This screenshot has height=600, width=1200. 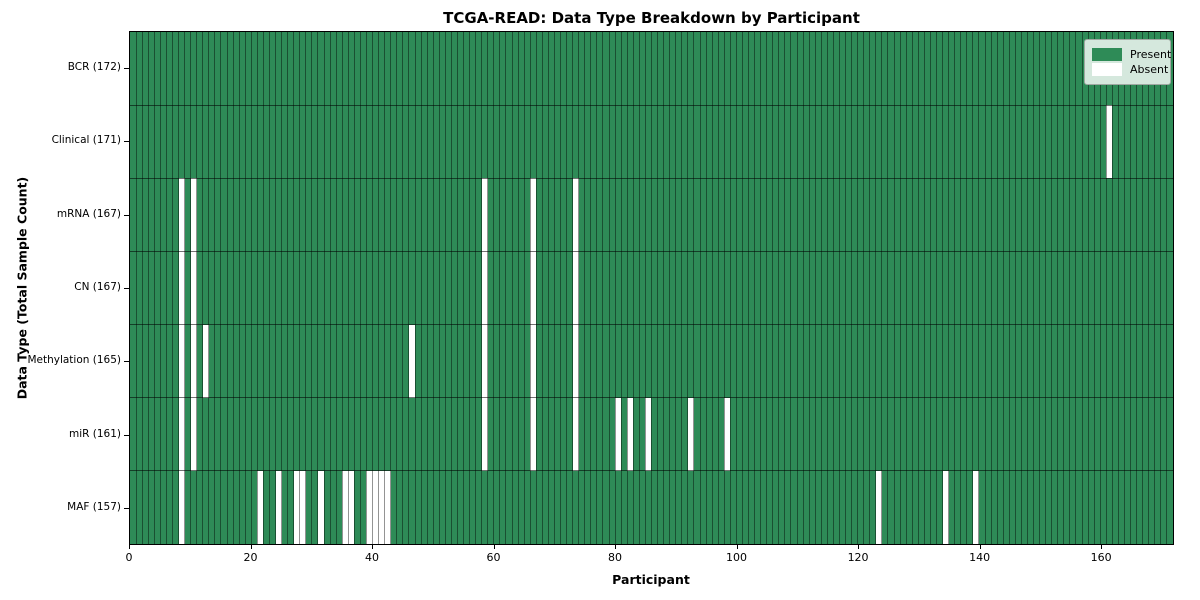 What do you see at coordinates (1101, 557) in the screenshot?
I see `x-tick-label: 160` at bounding box center [1101, 557].